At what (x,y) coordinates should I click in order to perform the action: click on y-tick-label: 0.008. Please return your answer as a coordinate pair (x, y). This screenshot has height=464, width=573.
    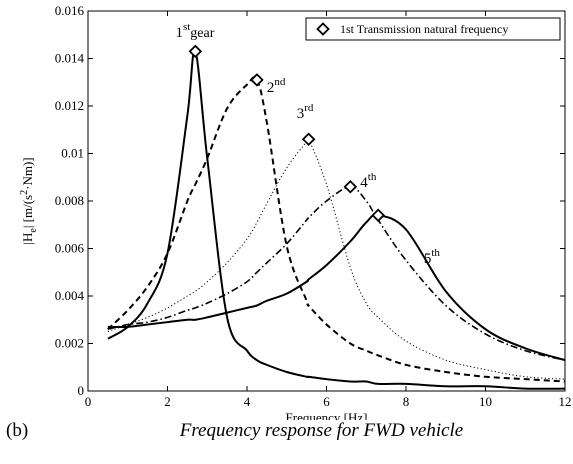
    Looking at the image, I should click on (69, 200).